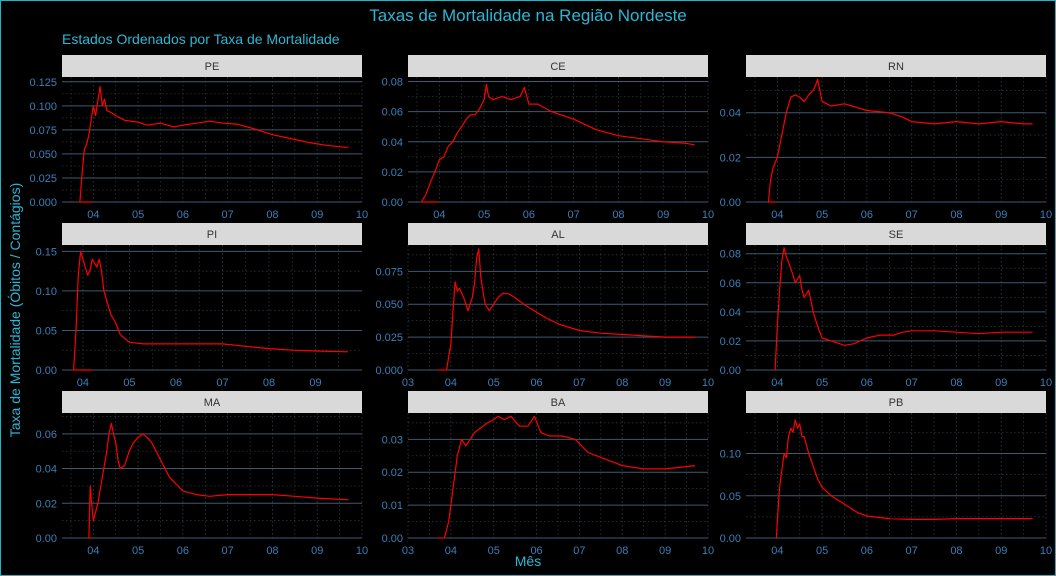 This screenshot has width=1056, height=576. I want to click on strip-pe, so click(212, 66).